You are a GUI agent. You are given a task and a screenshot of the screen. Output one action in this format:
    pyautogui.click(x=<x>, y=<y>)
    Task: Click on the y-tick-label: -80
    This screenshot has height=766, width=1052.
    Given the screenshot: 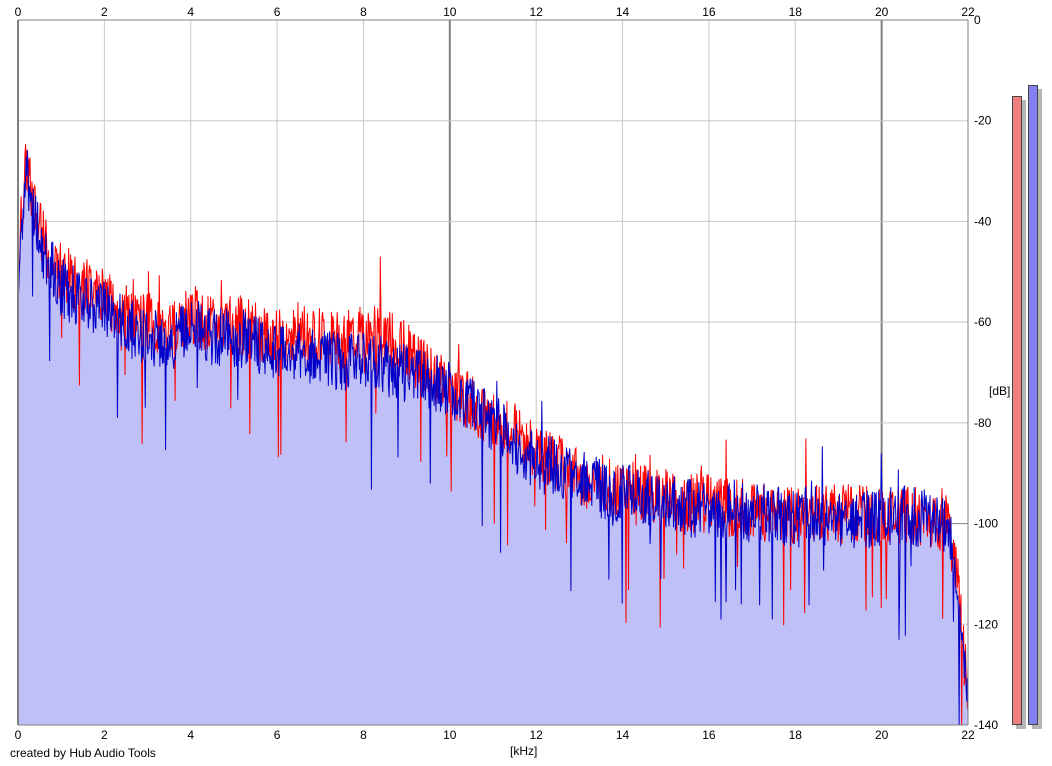 What is the action you would take?
    pyautogui.click(x=983, y=423)
    